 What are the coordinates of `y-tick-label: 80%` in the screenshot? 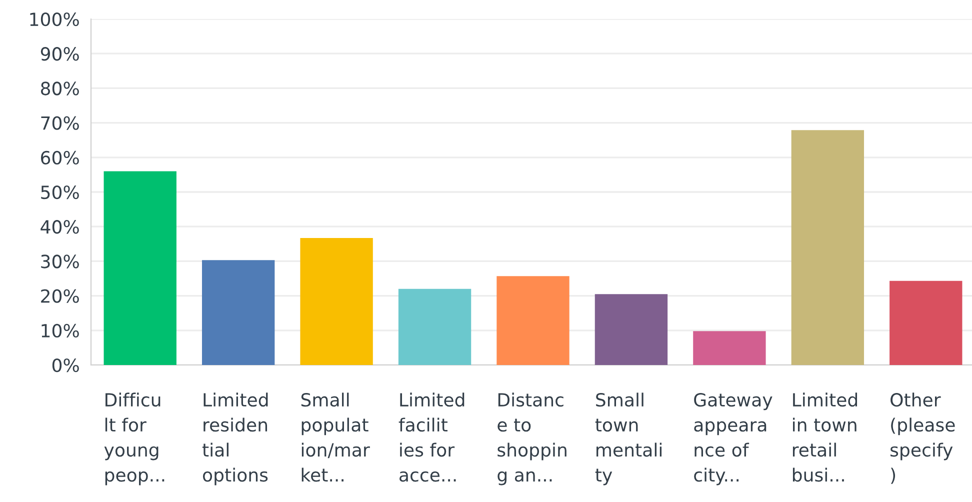 It's located at (59, 89).